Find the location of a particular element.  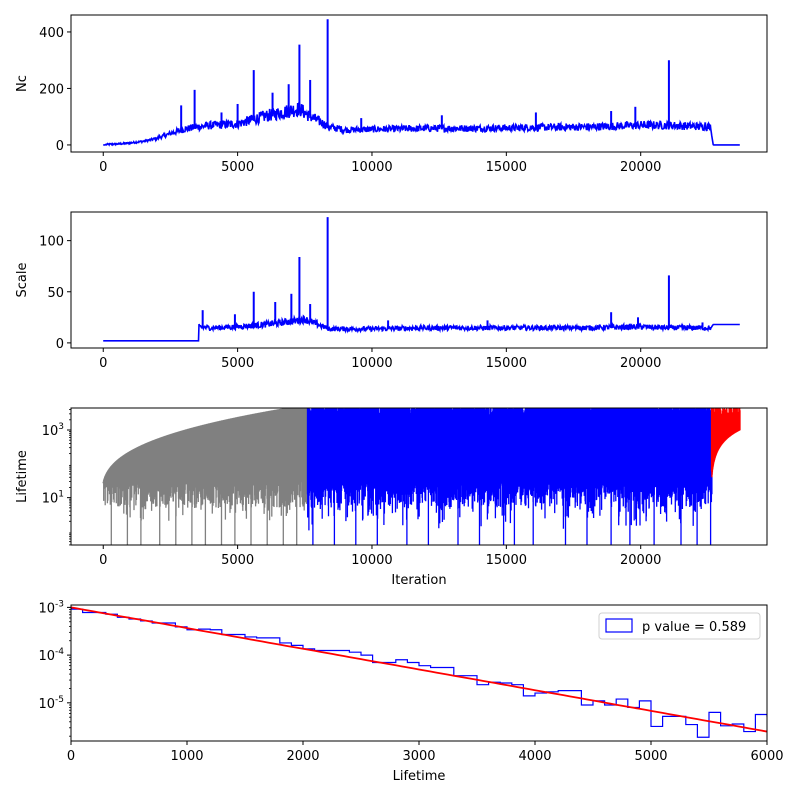

y-tick-label-1: 200 is located at coordinates (51, 89).